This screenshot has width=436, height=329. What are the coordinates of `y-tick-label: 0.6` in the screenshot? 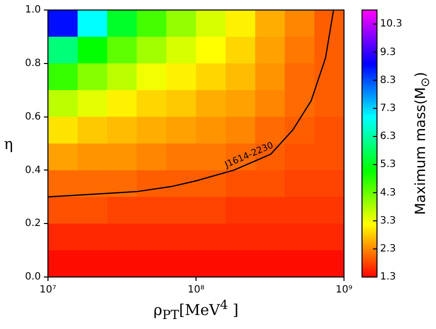 It's located at (32, 116).